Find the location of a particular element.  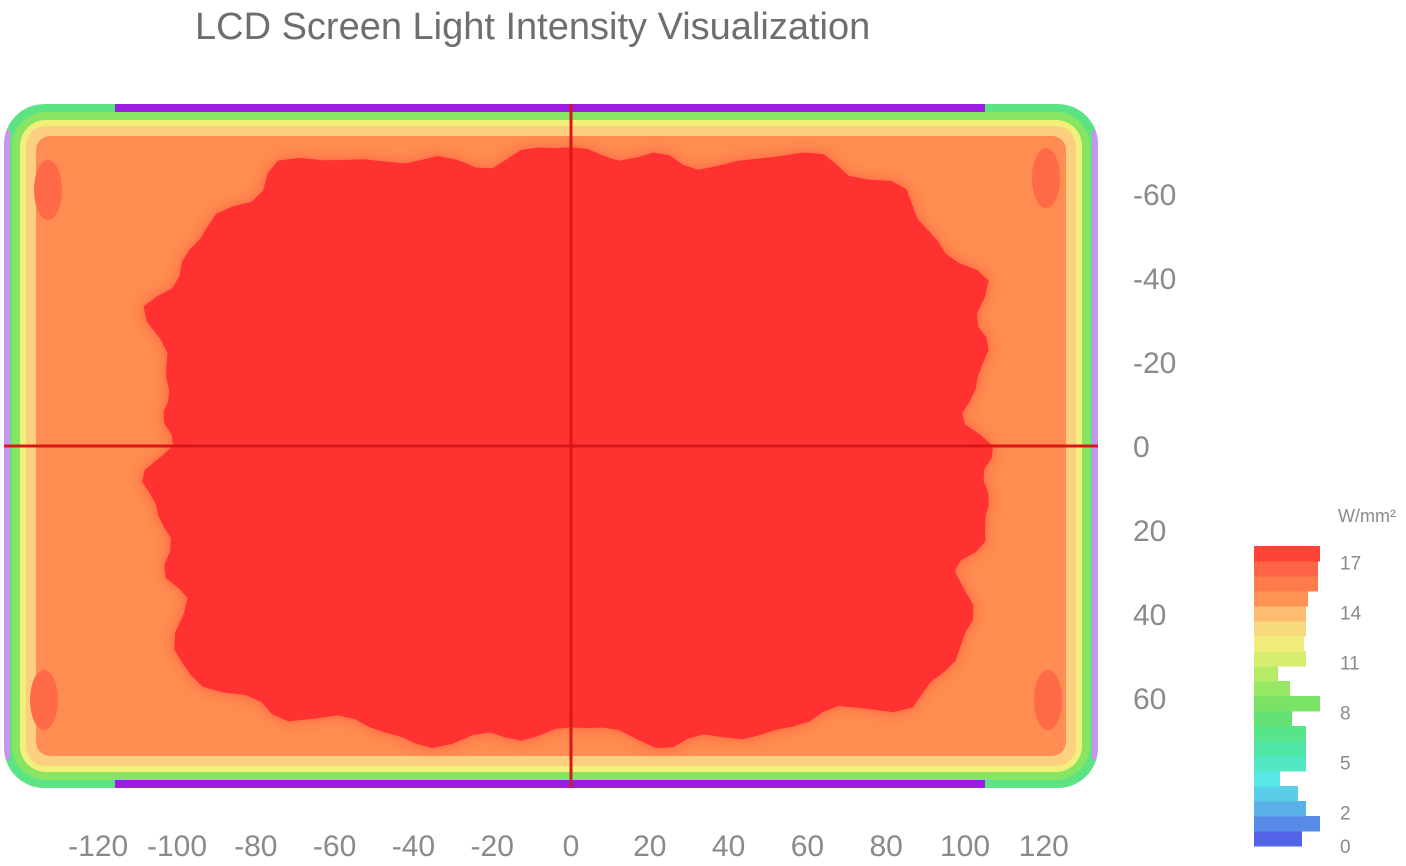

colorbar-tick-label: 14 is located at coordinates (1351, 614).